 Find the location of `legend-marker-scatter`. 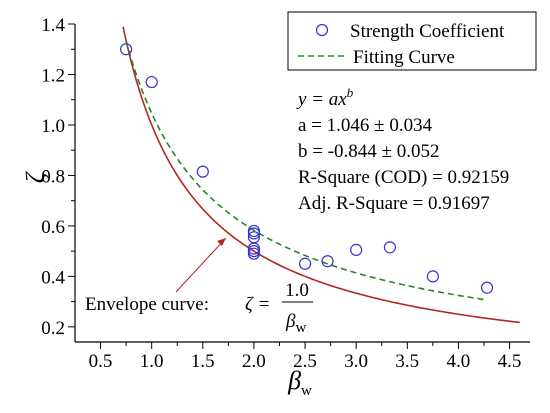

legend-marker-scatter is located at coordinates (322, 30).